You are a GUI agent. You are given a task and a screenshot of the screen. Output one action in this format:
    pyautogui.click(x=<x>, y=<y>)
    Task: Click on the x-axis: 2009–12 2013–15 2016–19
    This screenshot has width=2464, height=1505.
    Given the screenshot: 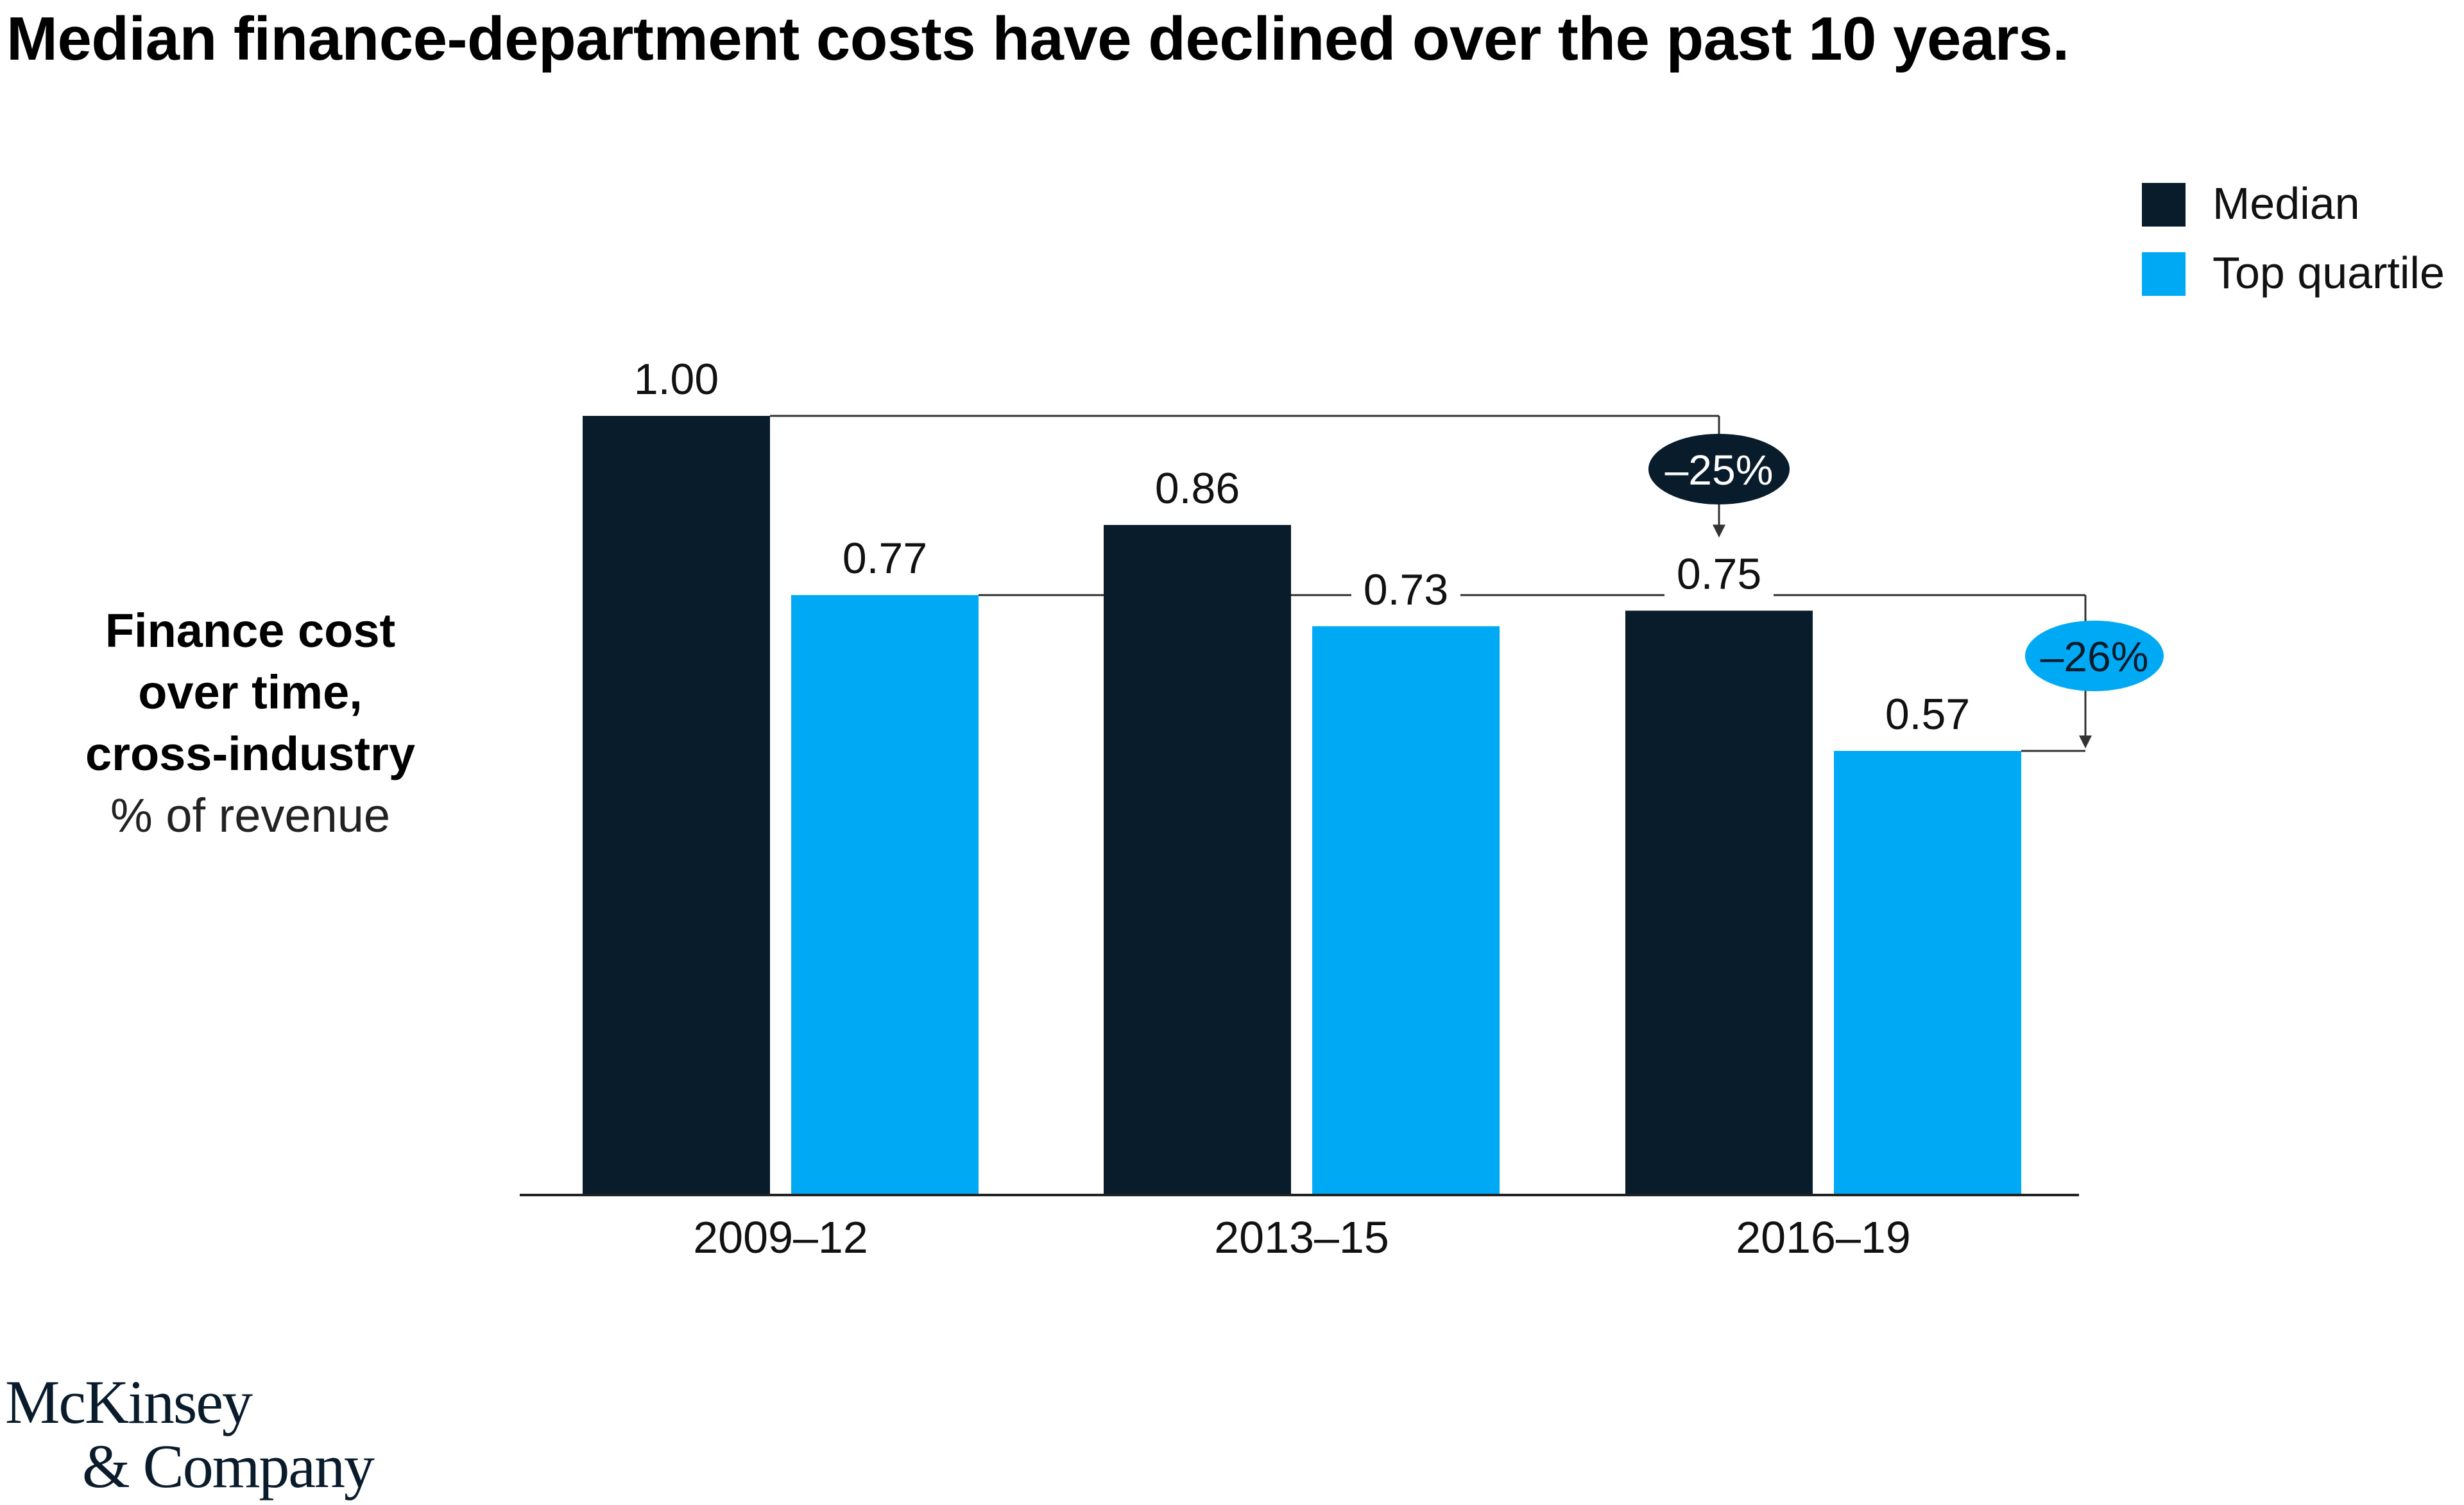 What is the action you would take?
    pyautogui.click(x=1300, y=1228)
    